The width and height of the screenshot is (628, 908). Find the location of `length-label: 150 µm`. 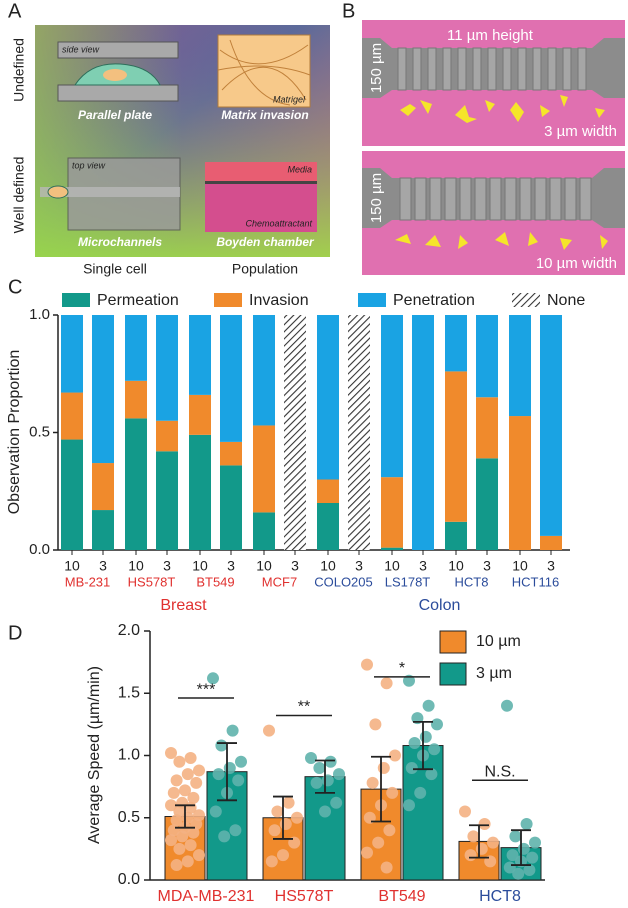

length-label: 150 µm is located at coordinates (376, 68).